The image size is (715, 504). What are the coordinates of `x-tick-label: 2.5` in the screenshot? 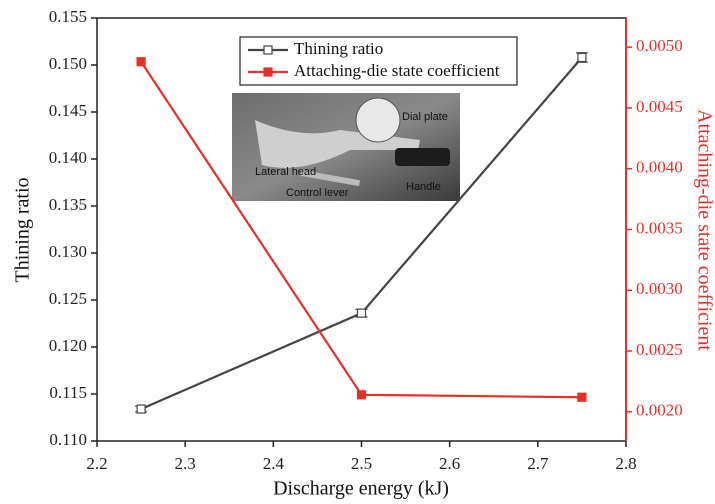 It's located at (361, 463).